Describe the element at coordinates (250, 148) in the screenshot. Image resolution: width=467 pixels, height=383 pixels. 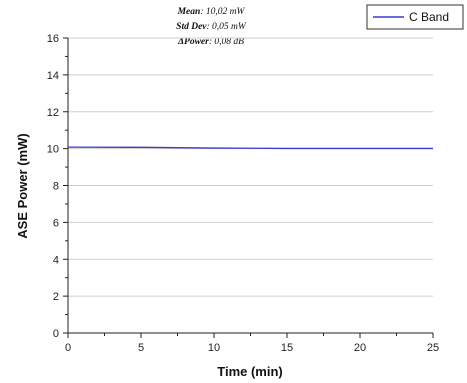
I see `series-line-c-band` at that location.